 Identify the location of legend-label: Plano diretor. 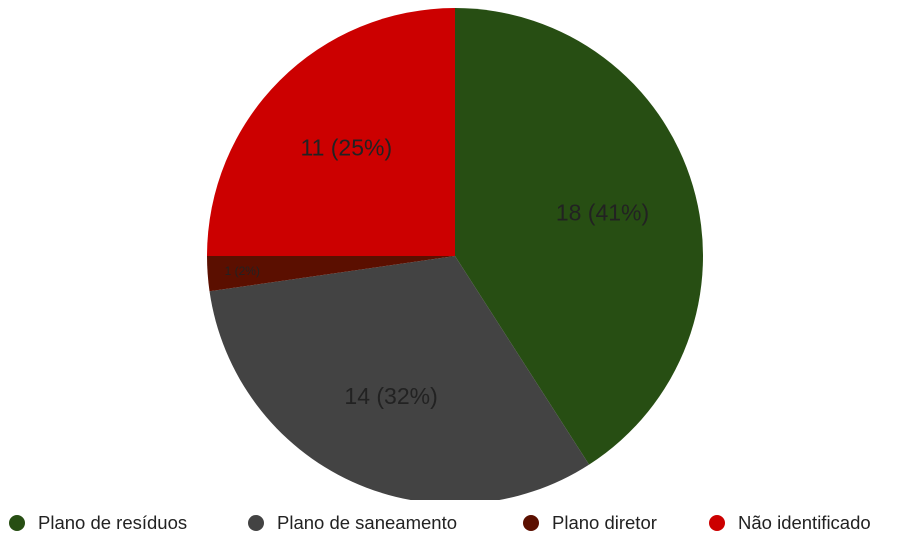
(604, 522).